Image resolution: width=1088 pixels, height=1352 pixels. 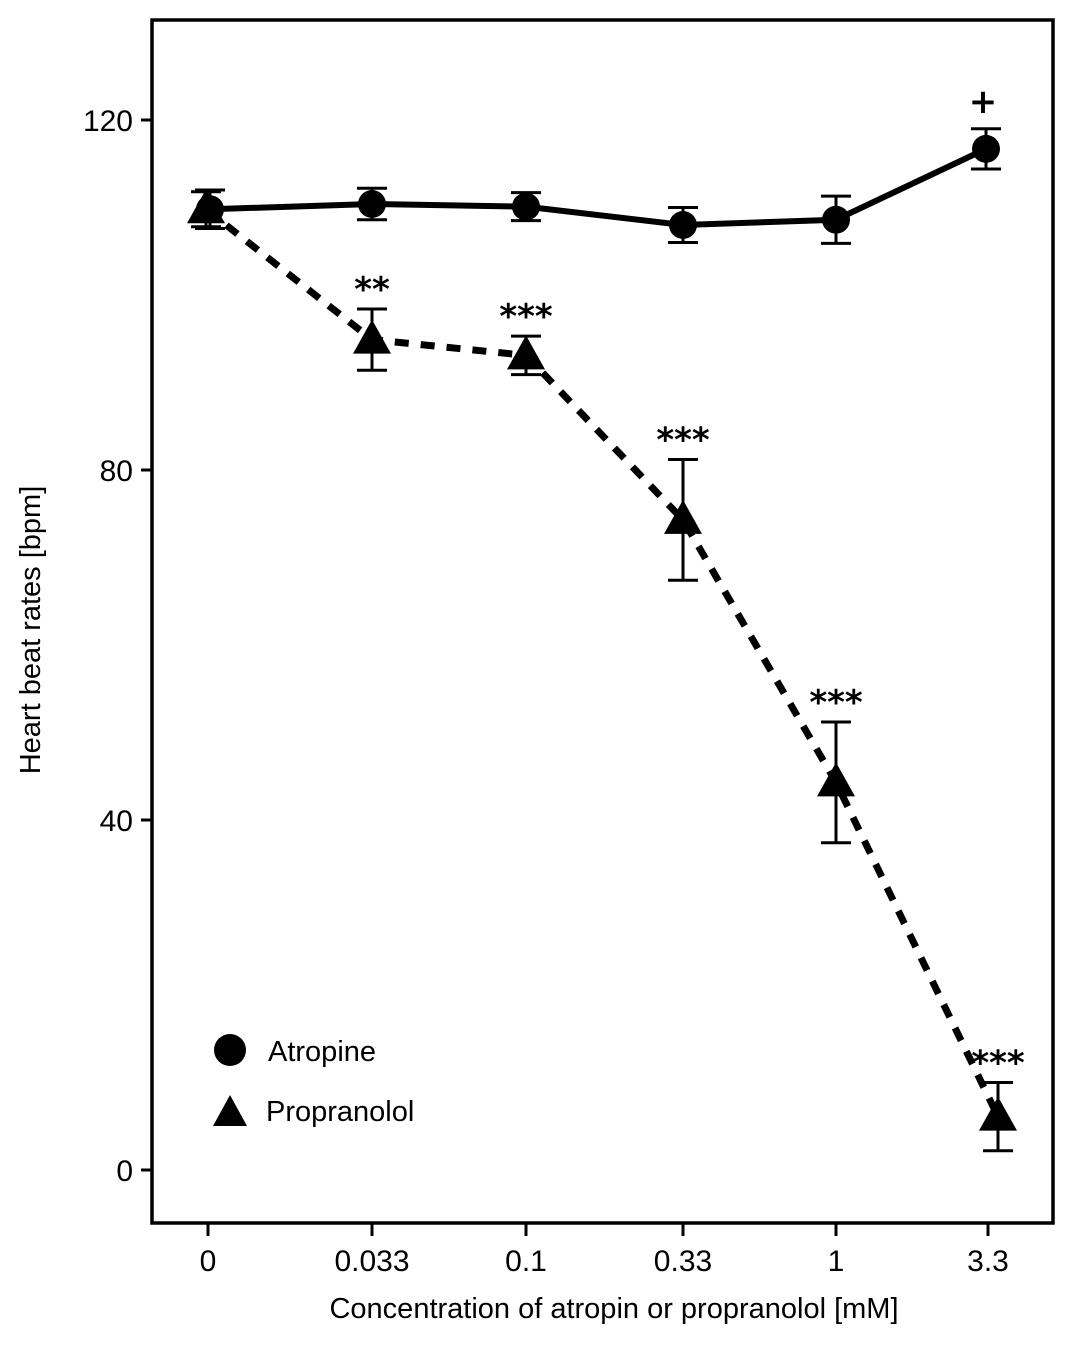 I want to click on significance-label: **, so click(x=372, y=290).